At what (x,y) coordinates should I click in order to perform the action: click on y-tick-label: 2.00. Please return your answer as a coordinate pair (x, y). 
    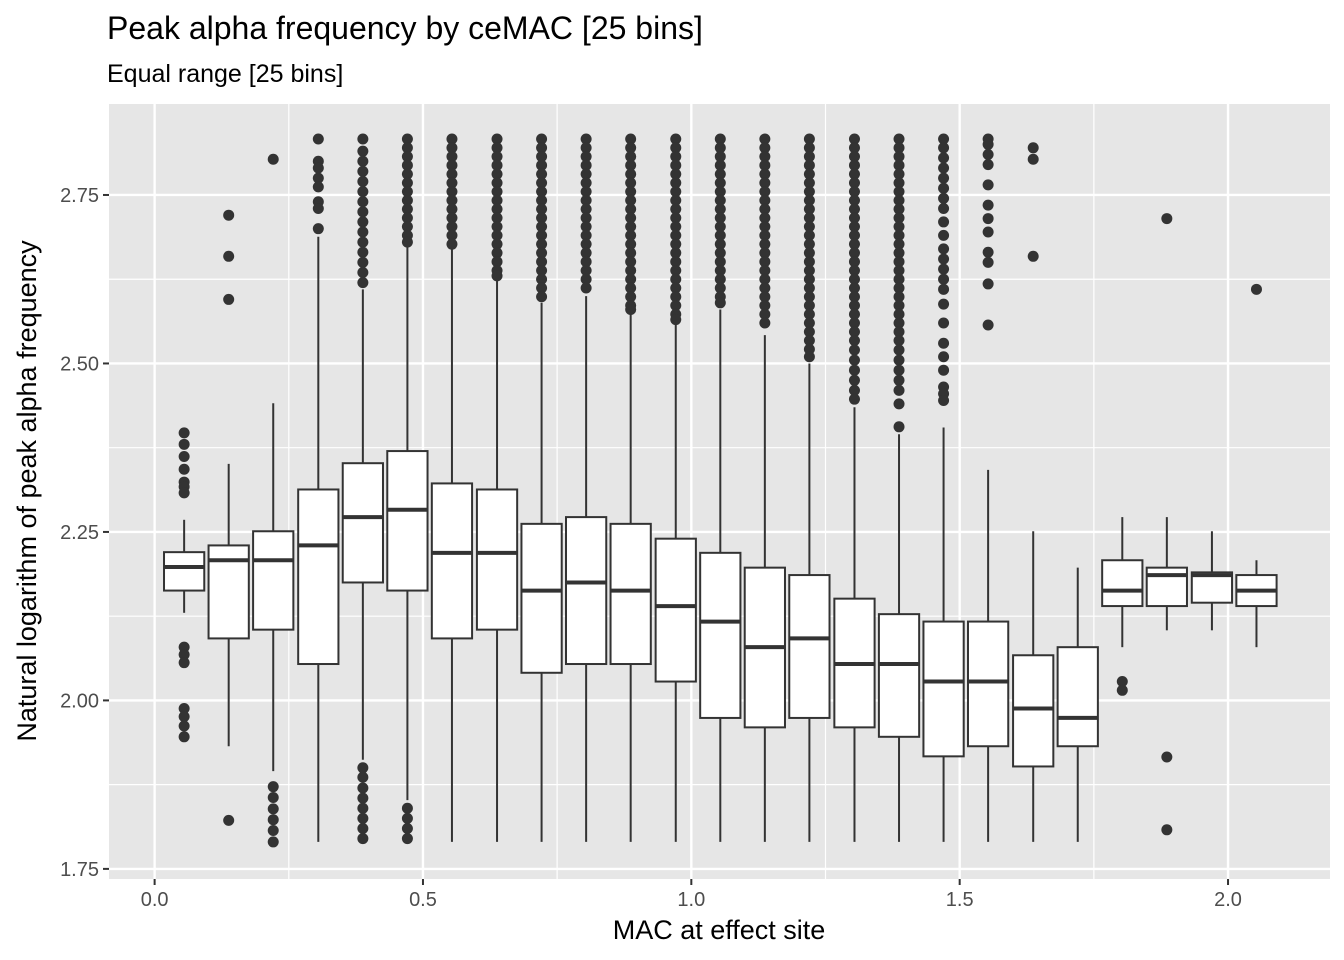
    Looking at the image, I should click on (79, 701).